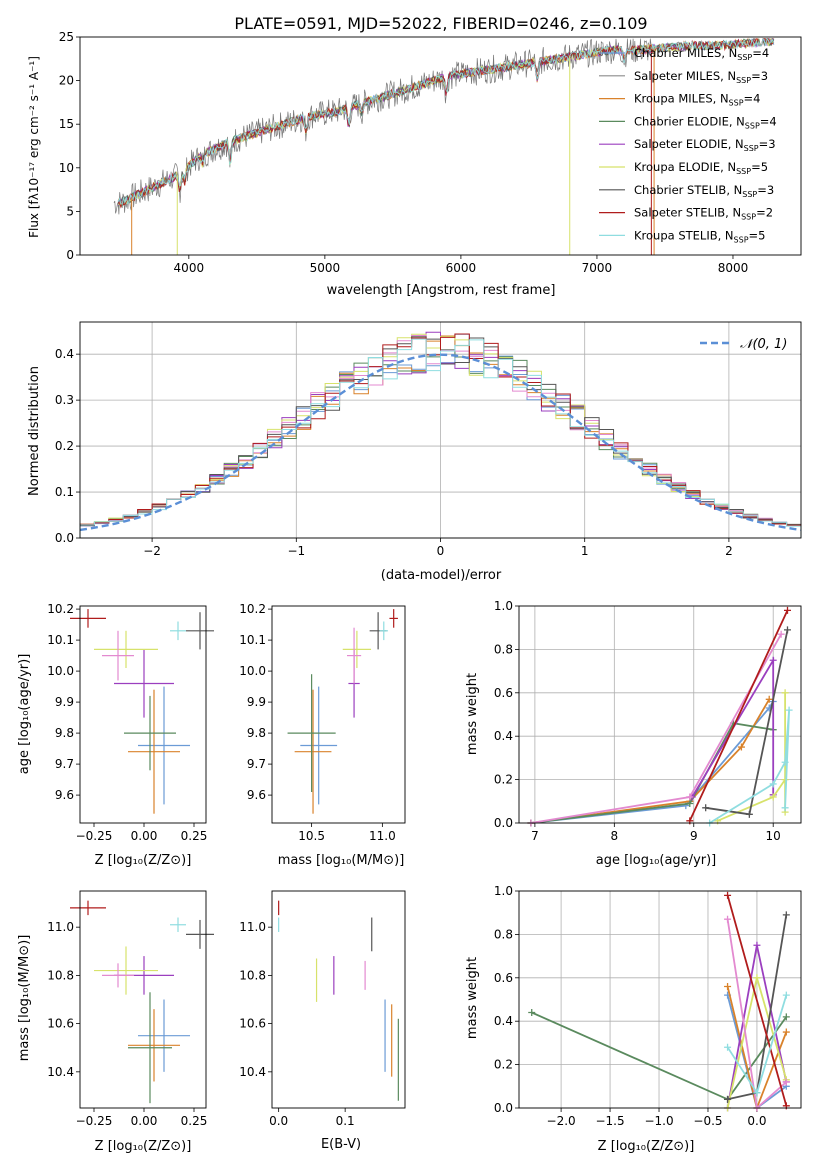 The image size is (819, 1170). I want to click on y-tick-label: 0.2, so click(503, 1065).